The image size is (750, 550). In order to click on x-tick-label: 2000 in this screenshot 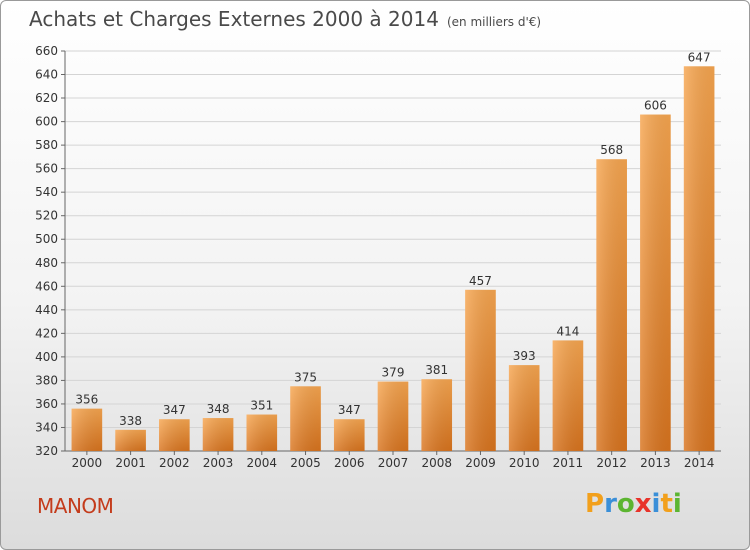, I will do `click(87, 463)`.